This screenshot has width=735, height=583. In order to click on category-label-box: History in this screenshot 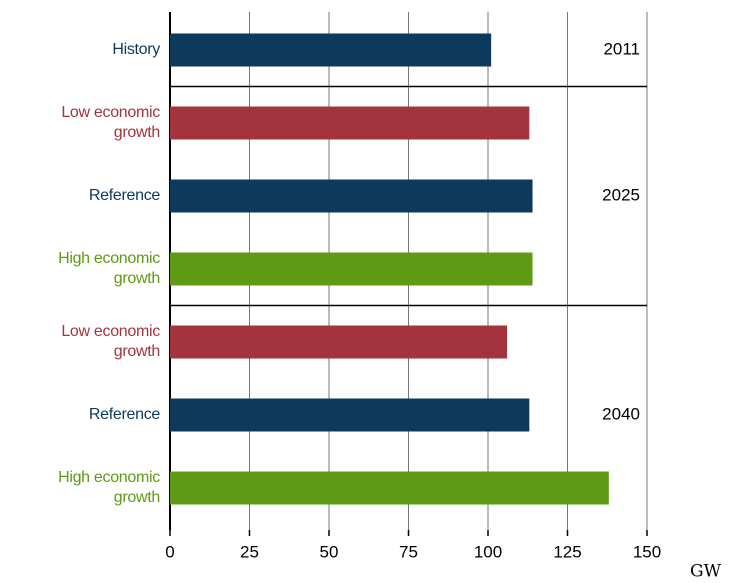, I will do `click(136, 49)`.